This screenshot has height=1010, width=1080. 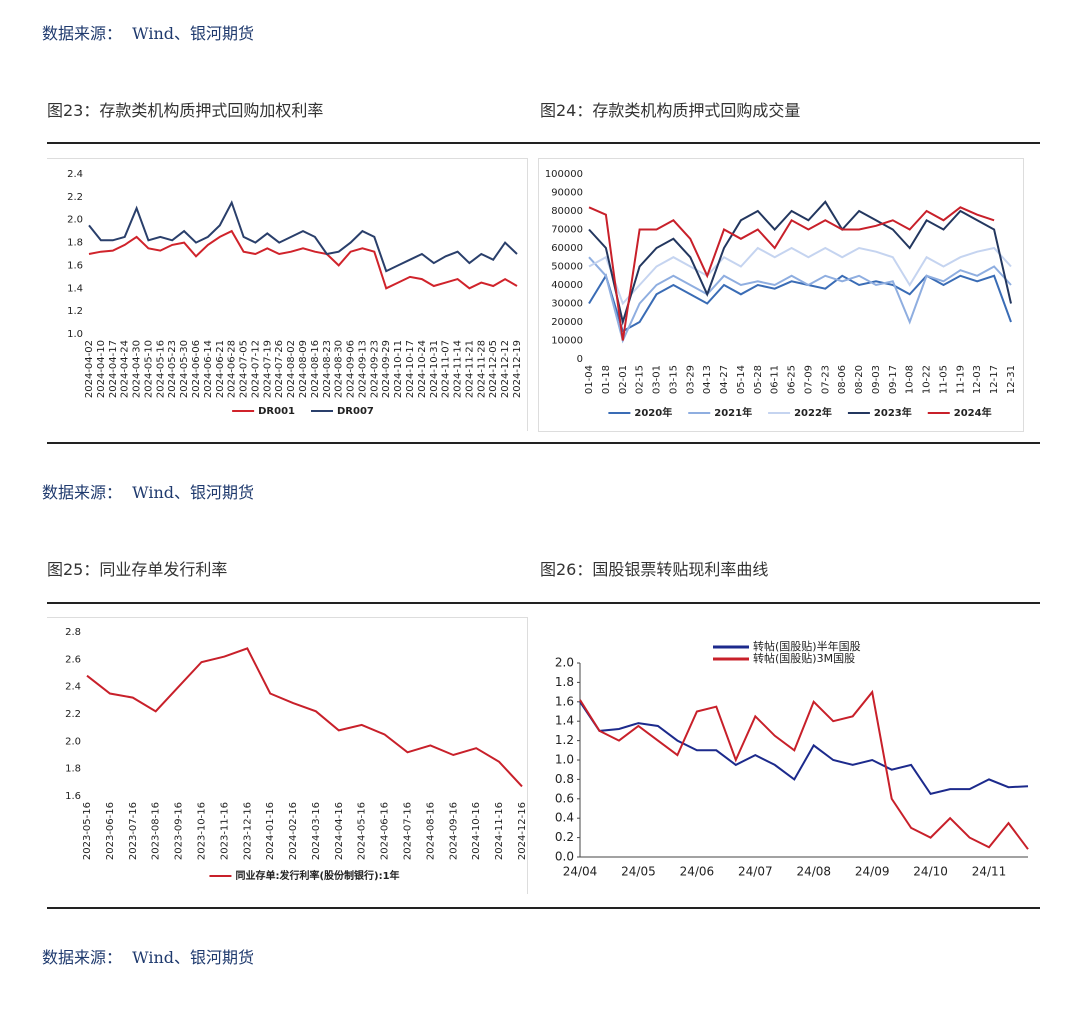 What do you see at coordinates (724, 379) in the screenshot?
I see `x-tick-label: 04-27` at bounding box center [724, 379].